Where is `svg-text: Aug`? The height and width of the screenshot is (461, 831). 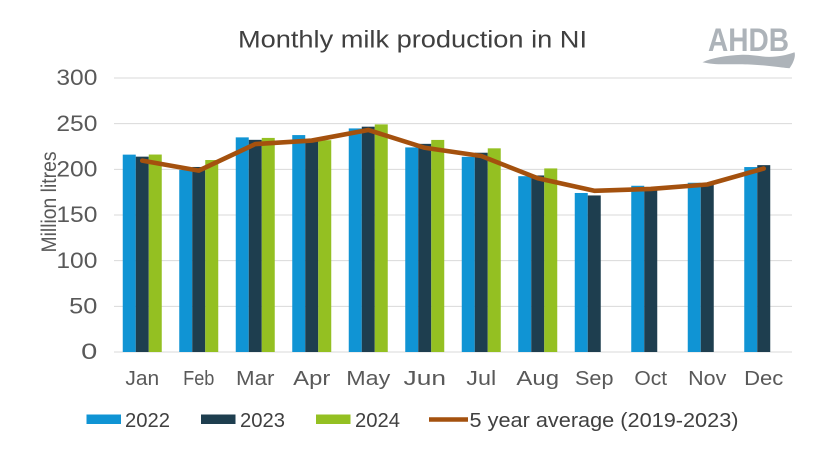
svg-text: Aug is located at coordinates (537, 379).